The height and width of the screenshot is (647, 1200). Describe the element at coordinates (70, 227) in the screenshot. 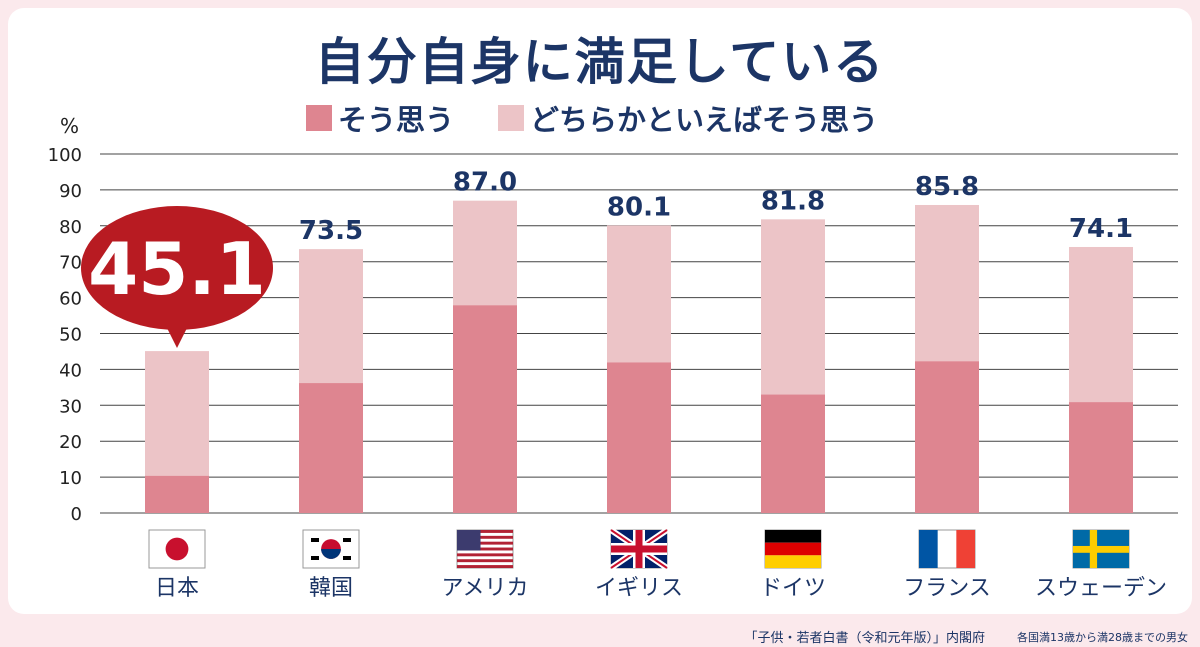

I see `y-tick-label-80: 80` at that location.